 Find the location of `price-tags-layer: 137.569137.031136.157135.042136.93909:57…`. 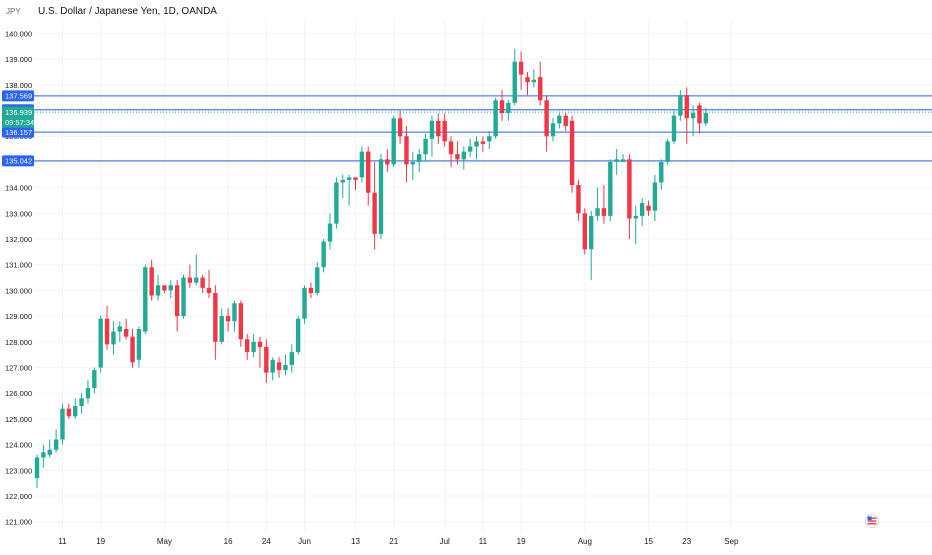

price-tags-layer: 137.569137.031136.157135.042136.93909:57… is located at coordinates (18, 128).